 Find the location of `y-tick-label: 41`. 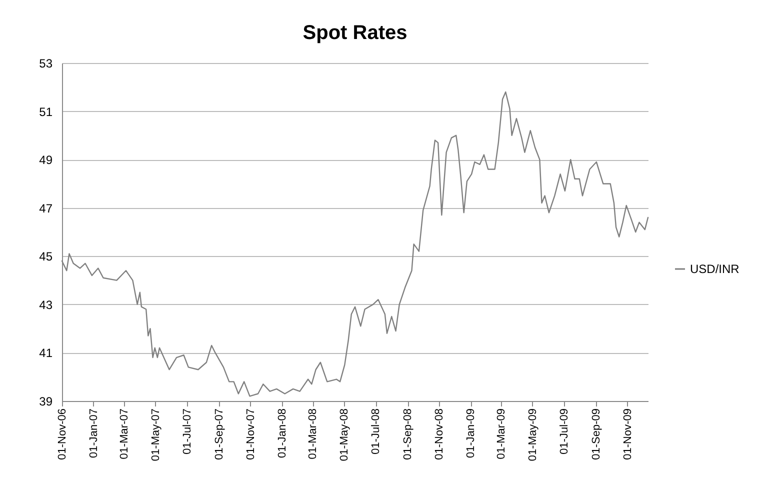

y-tick-label: 41 is located at coordinates (46, 353).